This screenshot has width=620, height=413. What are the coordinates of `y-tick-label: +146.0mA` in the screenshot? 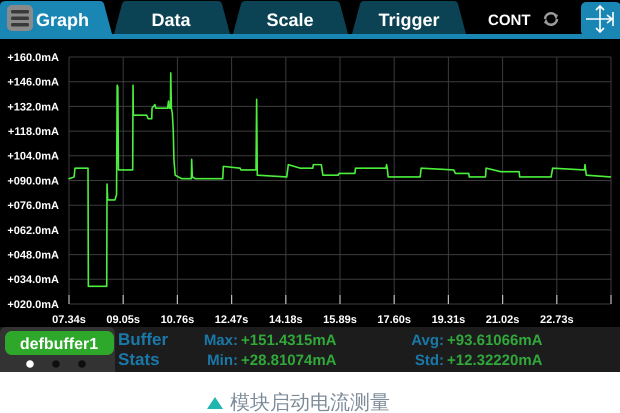 It's located at (33, 82).